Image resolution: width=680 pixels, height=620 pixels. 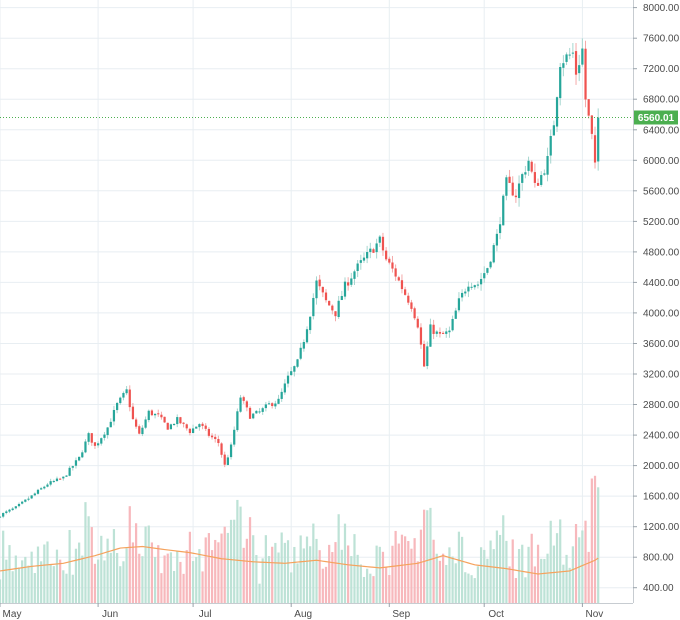 What do you see at coordinates (661, 39) in the screenshot?
I see `y-axis-tick-label: 7600.00` at bounding box center [661, 39].